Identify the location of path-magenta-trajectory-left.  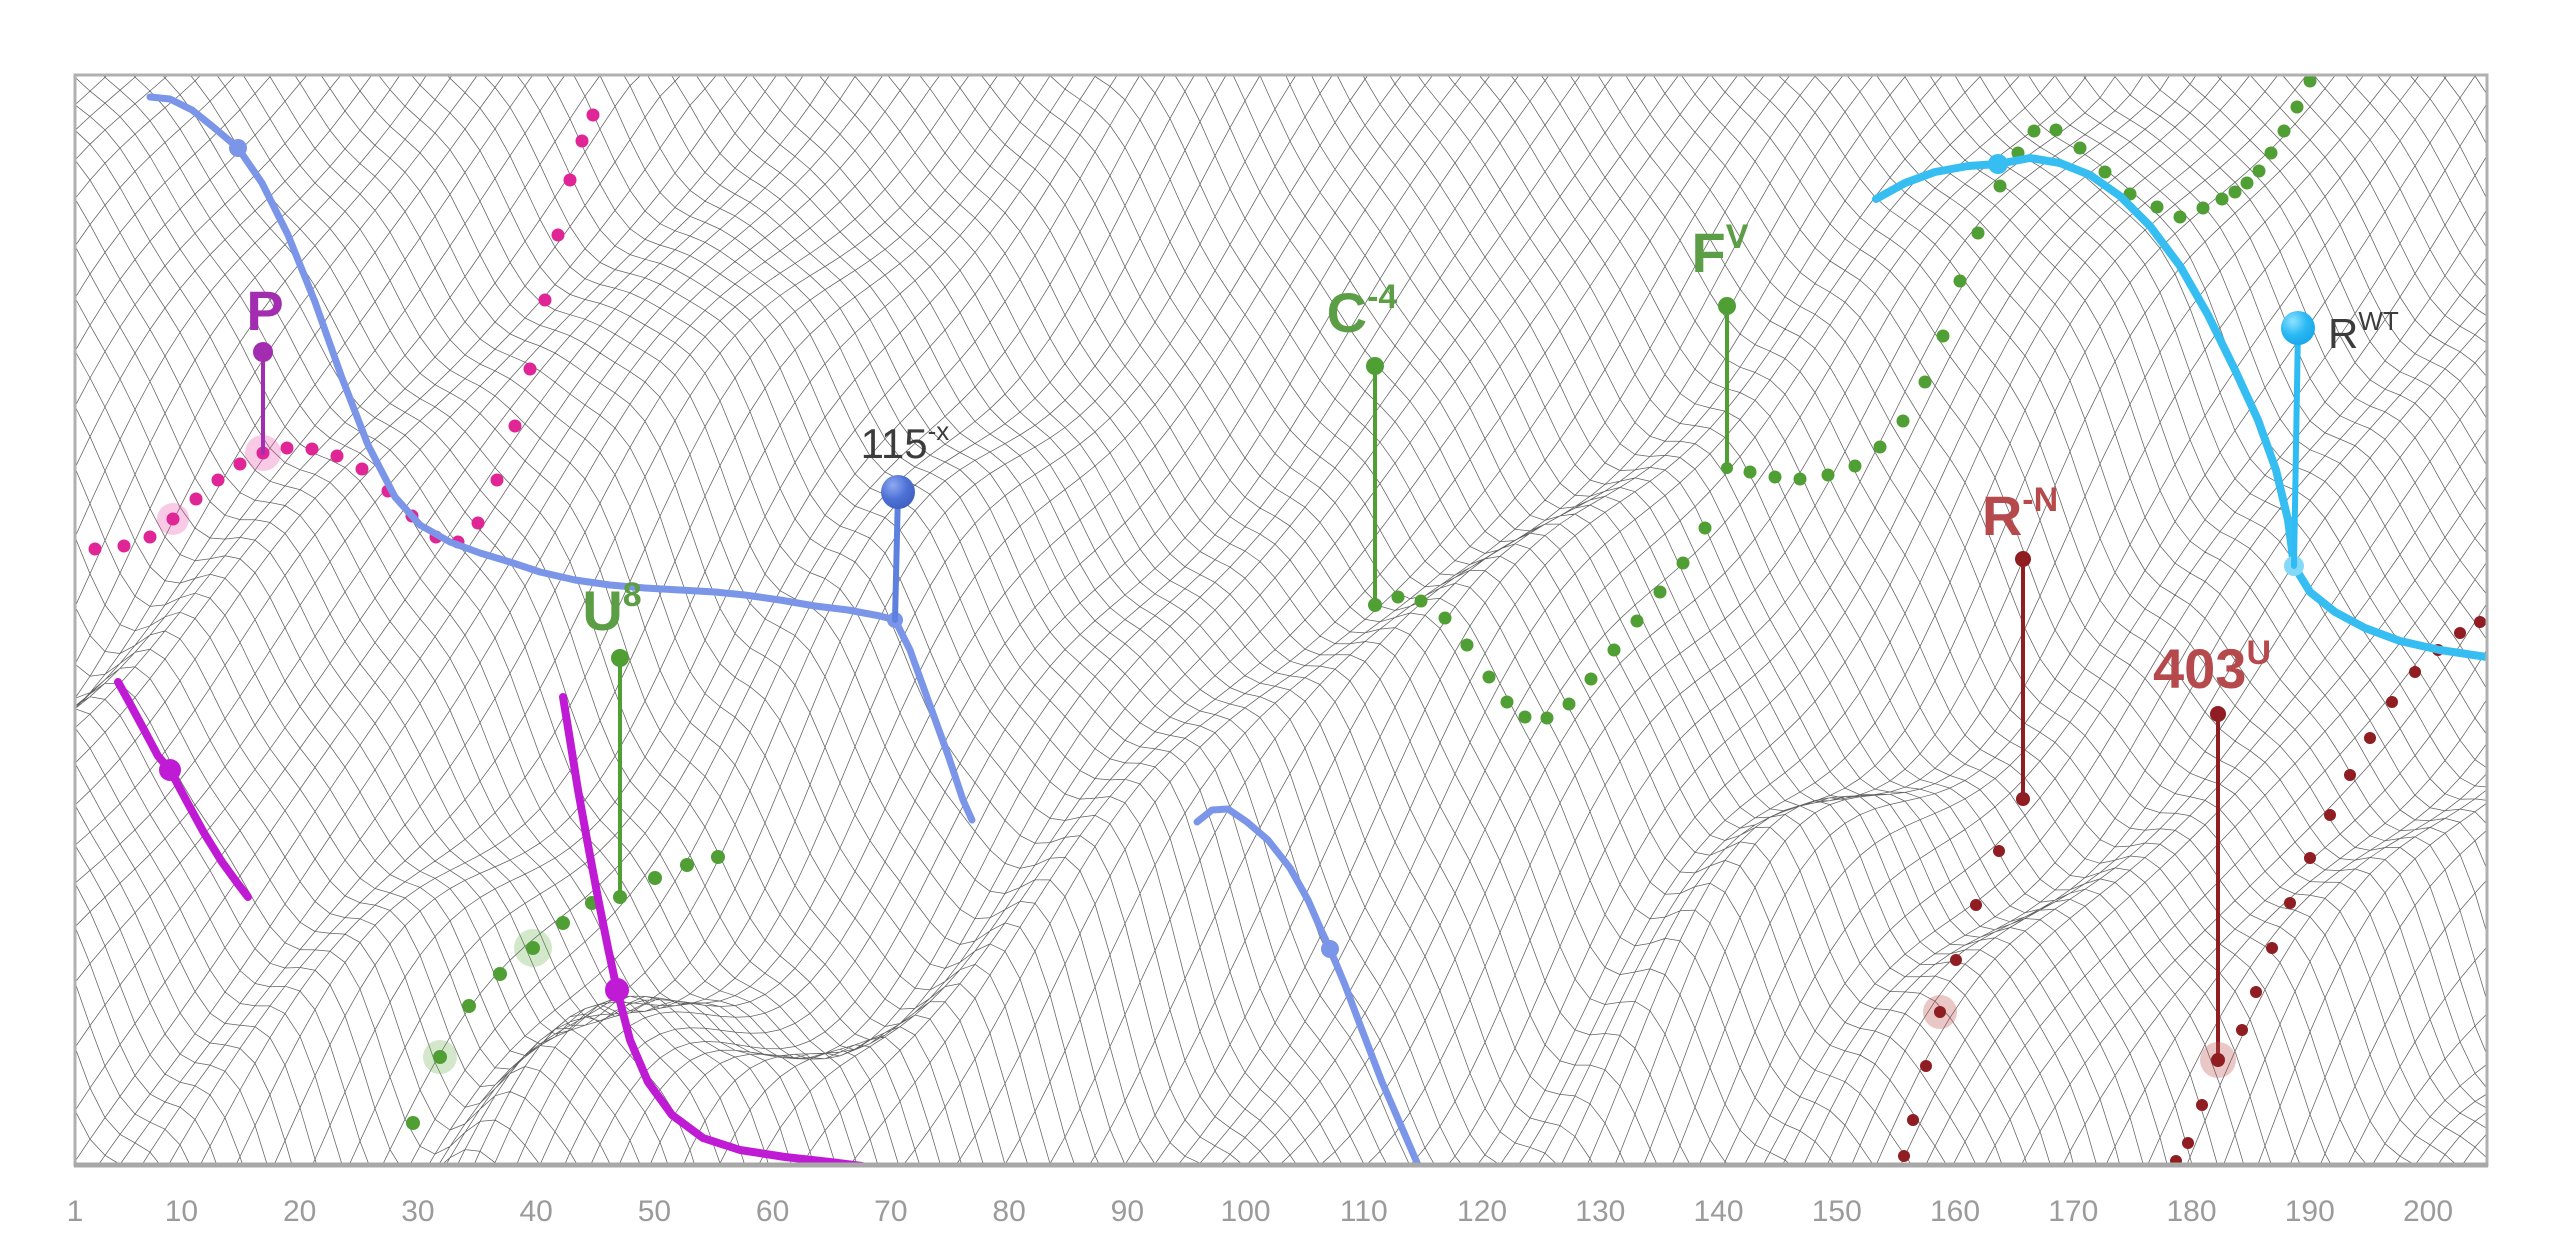
(183, 789).